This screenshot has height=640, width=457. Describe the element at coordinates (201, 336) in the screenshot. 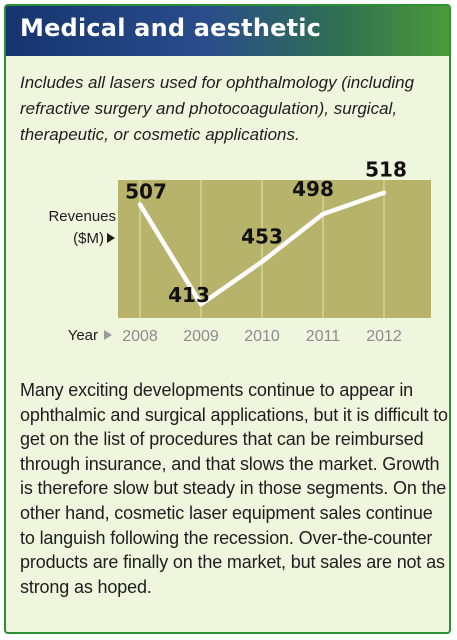

I see `x-tick-label: 2009` at that location.